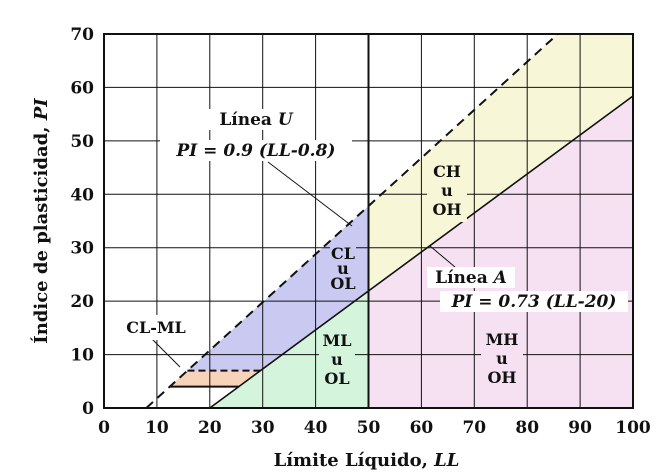 The width and height of the screenshot is (659, 473). What do you see at coordinates (278, 288) in the screenshot?
I see `zone-cl-ol` at bounding box center [278, 288].